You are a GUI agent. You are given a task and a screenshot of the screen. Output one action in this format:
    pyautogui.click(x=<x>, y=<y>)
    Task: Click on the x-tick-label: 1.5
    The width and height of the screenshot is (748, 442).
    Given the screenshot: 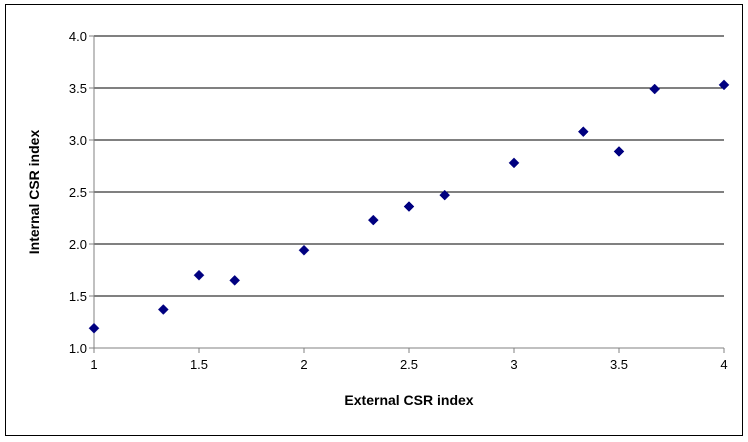 What is the action you would take?
    pyautogui.click(x=199, y=364)
    